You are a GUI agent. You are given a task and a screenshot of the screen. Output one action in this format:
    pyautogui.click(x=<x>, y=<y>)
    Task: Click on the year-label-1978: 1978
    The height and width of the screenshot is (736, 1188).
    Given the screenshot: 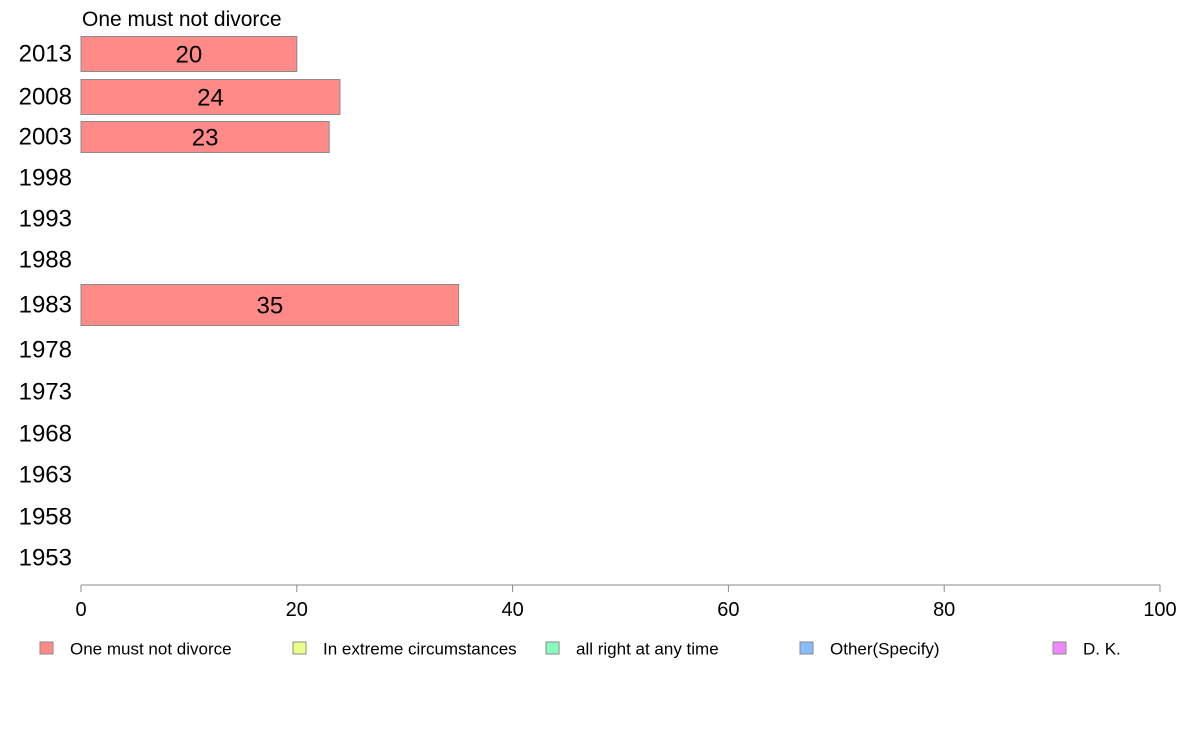 What is the action you would take?
    pyautogui.click(x=45, y=350)
    